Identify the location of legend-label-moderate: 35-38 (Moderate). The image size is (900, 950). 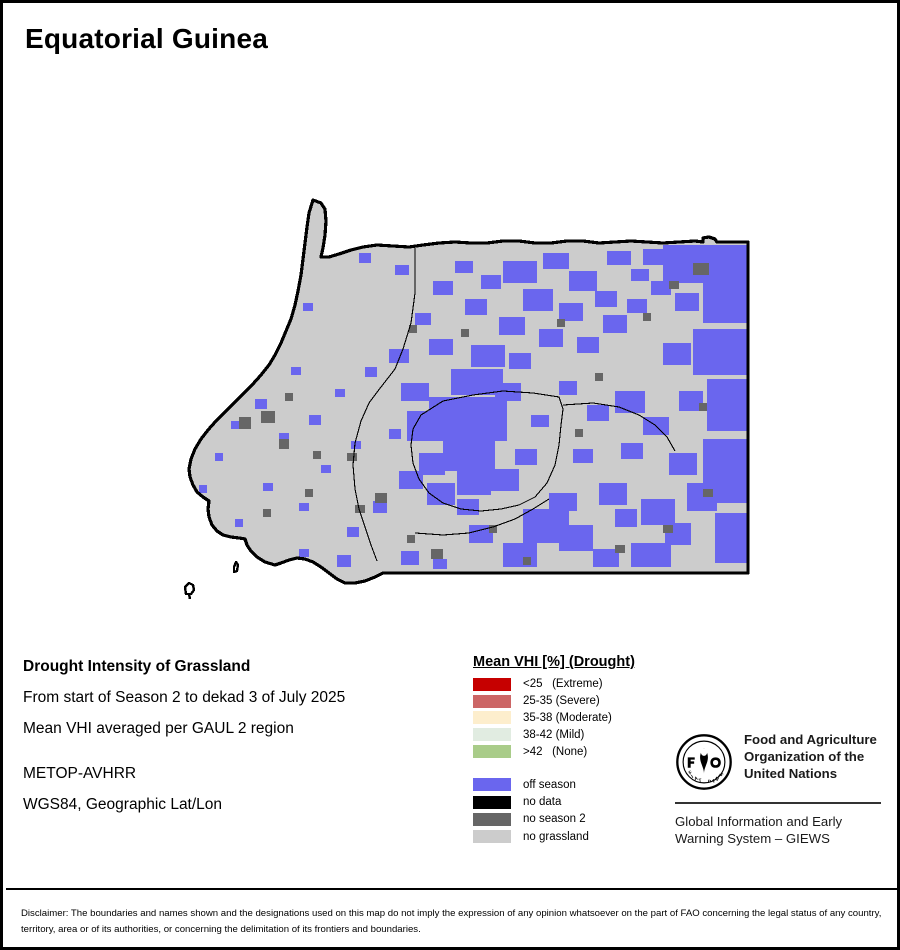
(567, 717).